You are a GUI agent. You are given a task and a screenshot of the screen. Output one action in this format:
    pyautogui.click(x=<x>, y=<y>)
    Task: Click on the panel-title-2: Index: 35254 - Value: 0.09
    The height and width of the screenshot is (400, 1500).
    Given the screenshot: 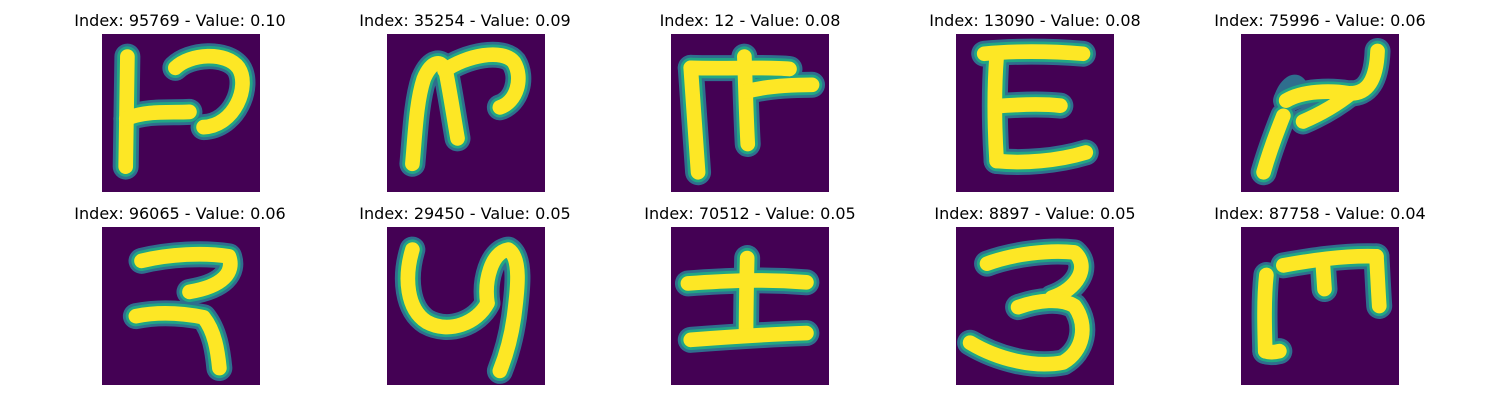 What is the action you would take?
    pyautogui.click(x=465, y=20)
    